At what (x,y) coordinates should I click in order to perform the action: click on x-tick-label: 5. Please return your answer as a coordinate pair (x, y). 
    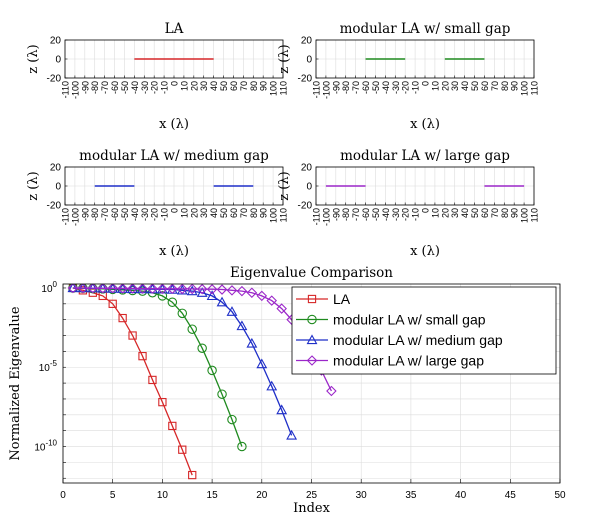
    Looking at the image, I should click on (113, 495).